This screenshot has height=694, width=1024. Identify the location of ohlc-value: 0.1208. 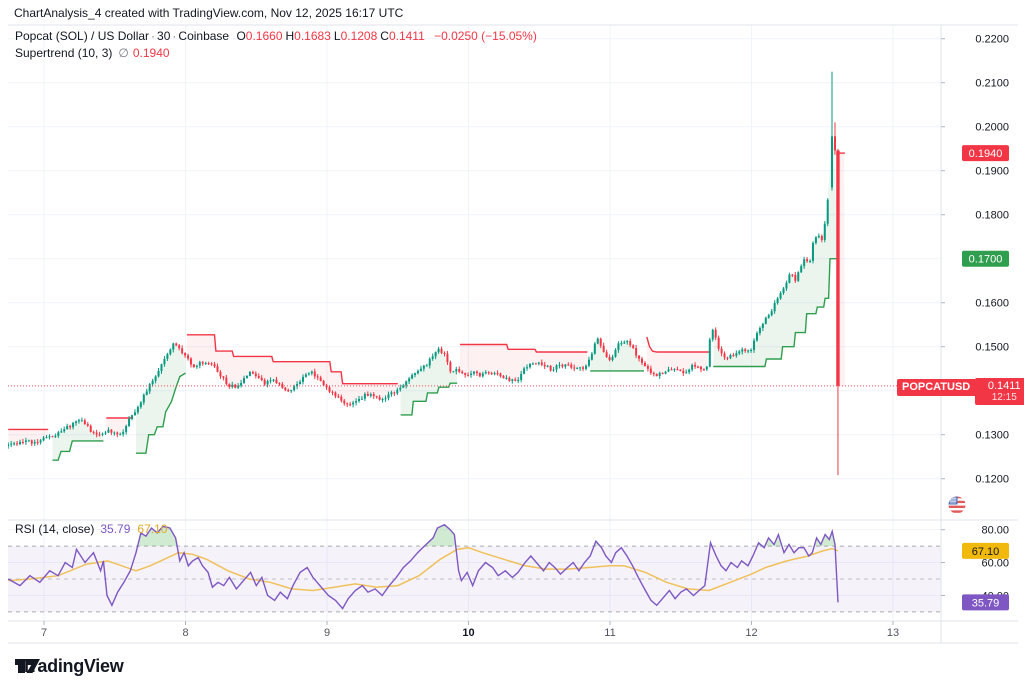
(359, 36).